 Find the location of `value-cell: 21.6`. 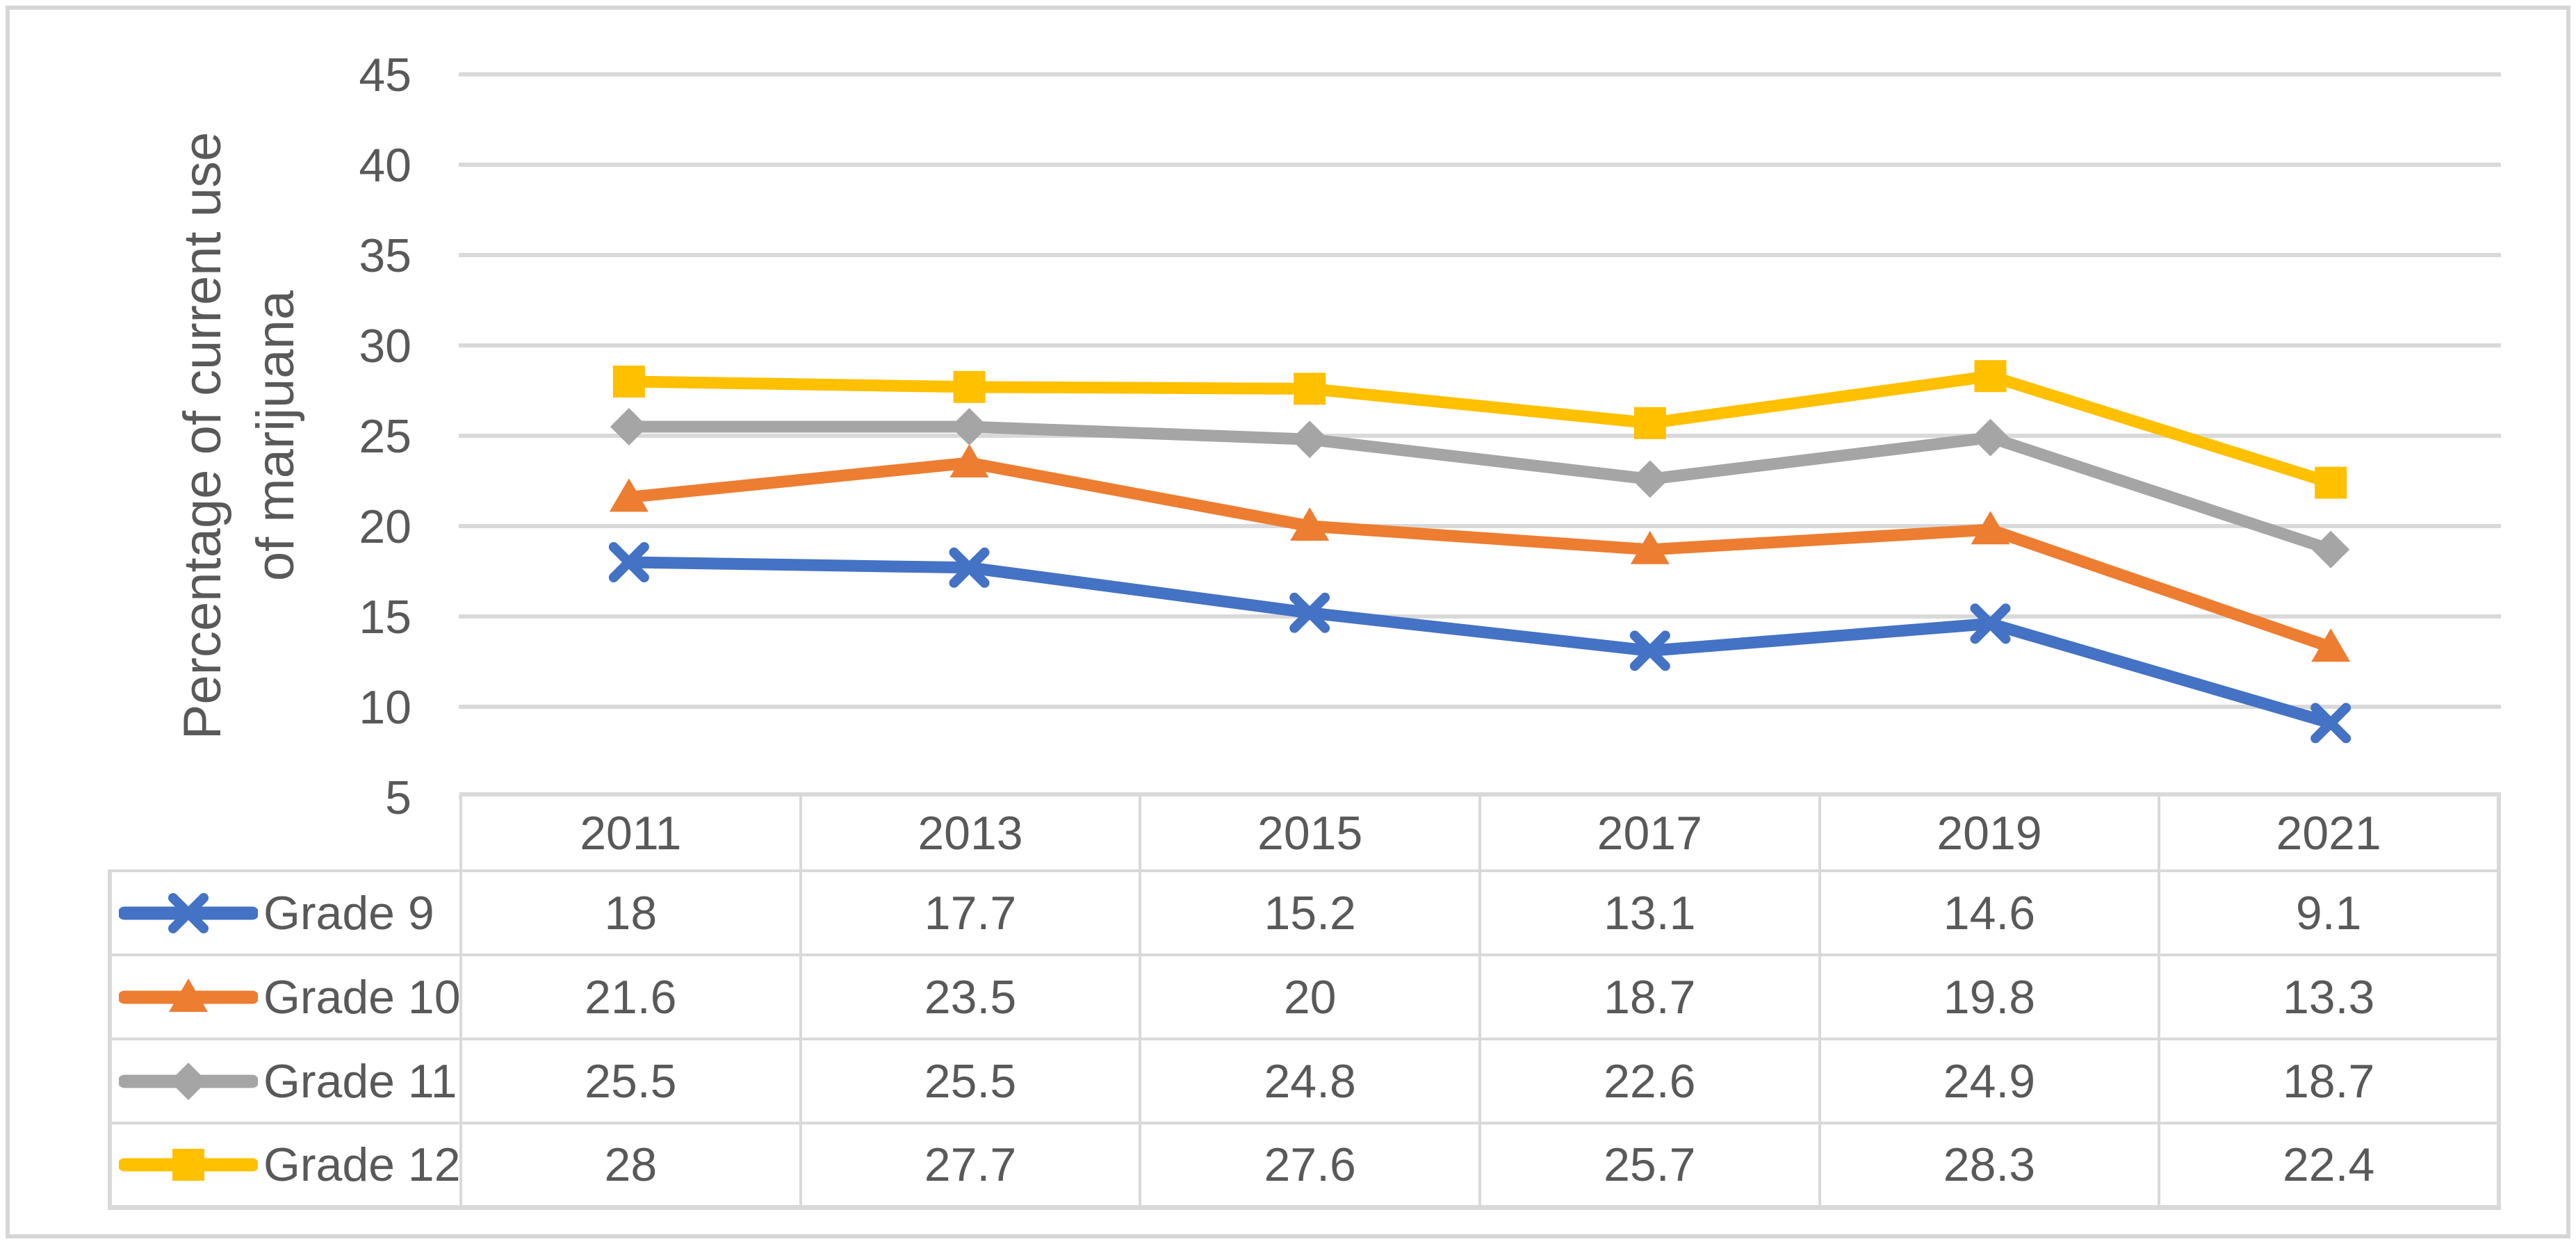

value-cell: 21.6 is located at coordinates (630, 997).